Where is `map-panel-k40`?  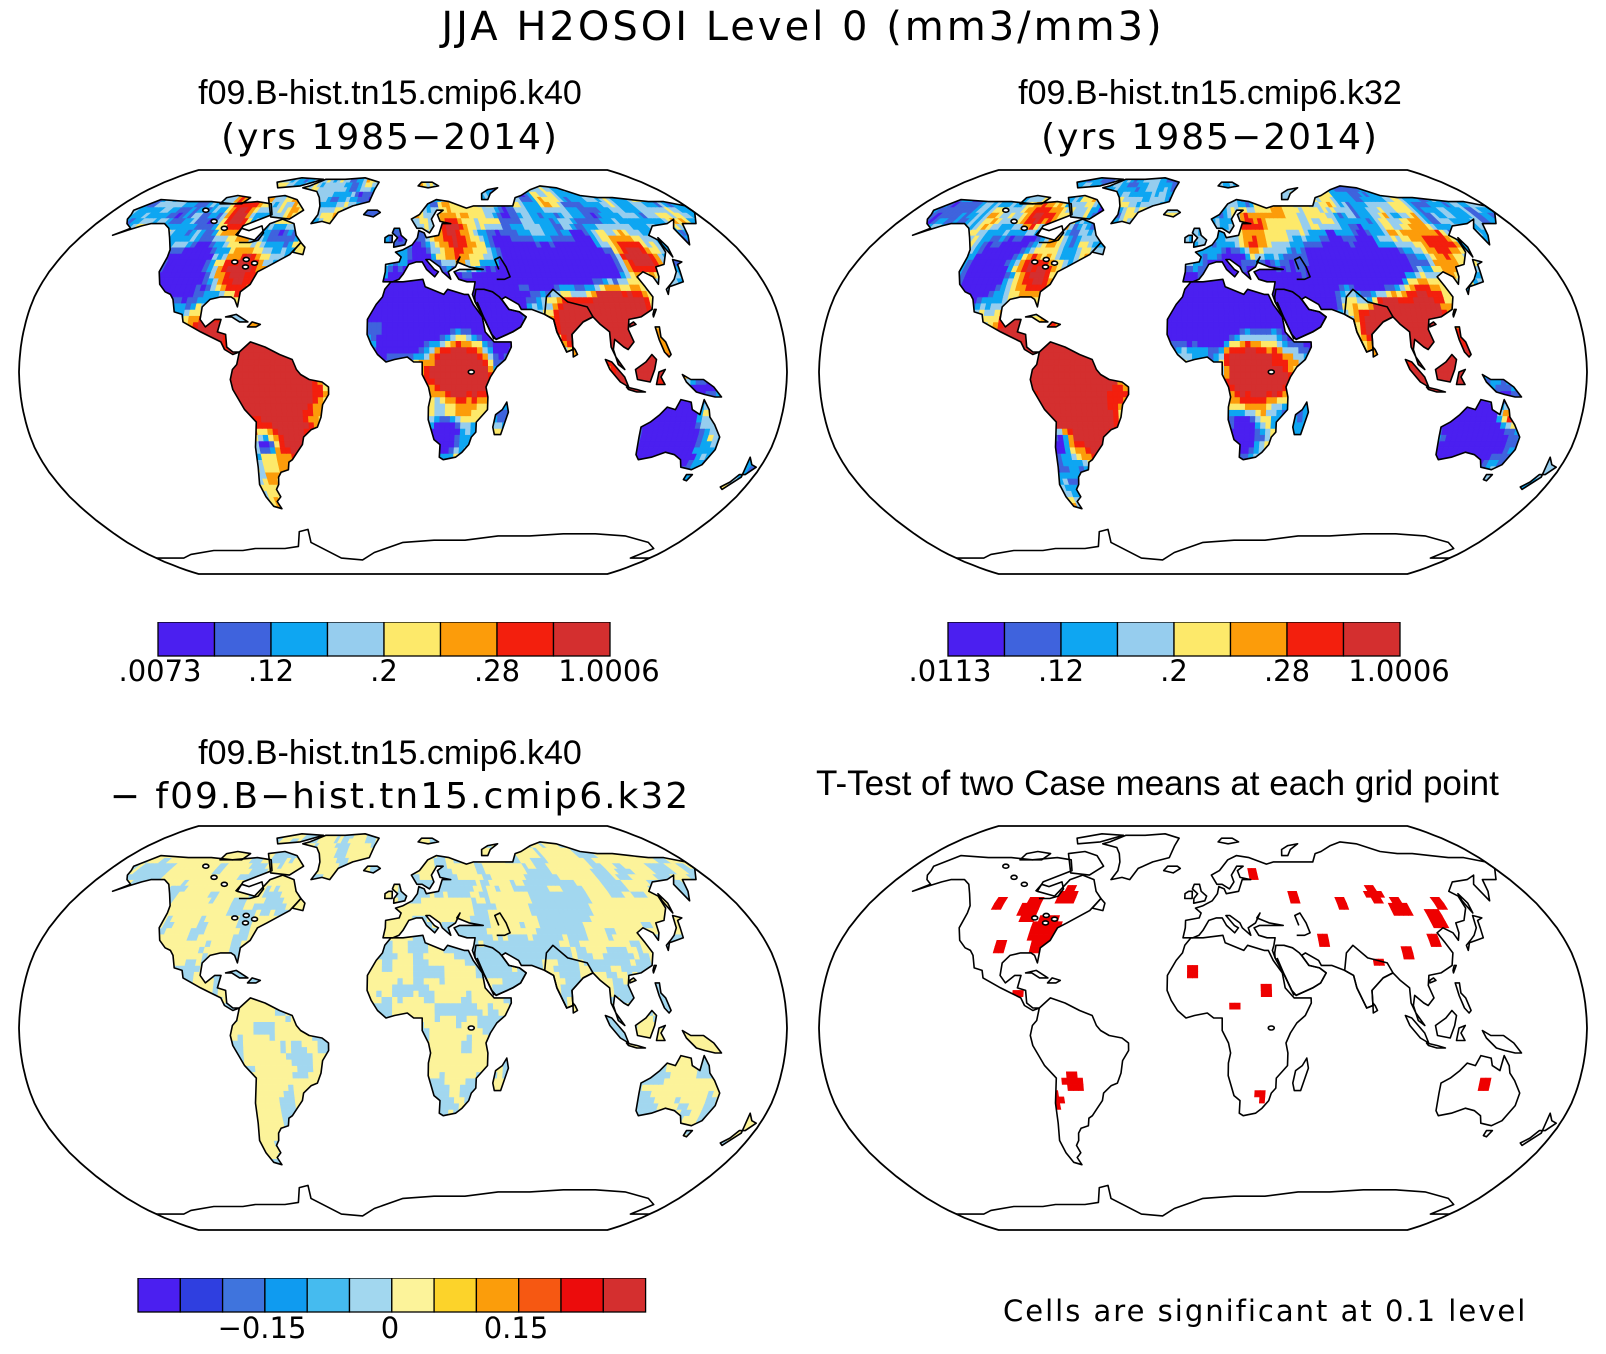 map-panel-k40 is located at coordinates (403, 372).